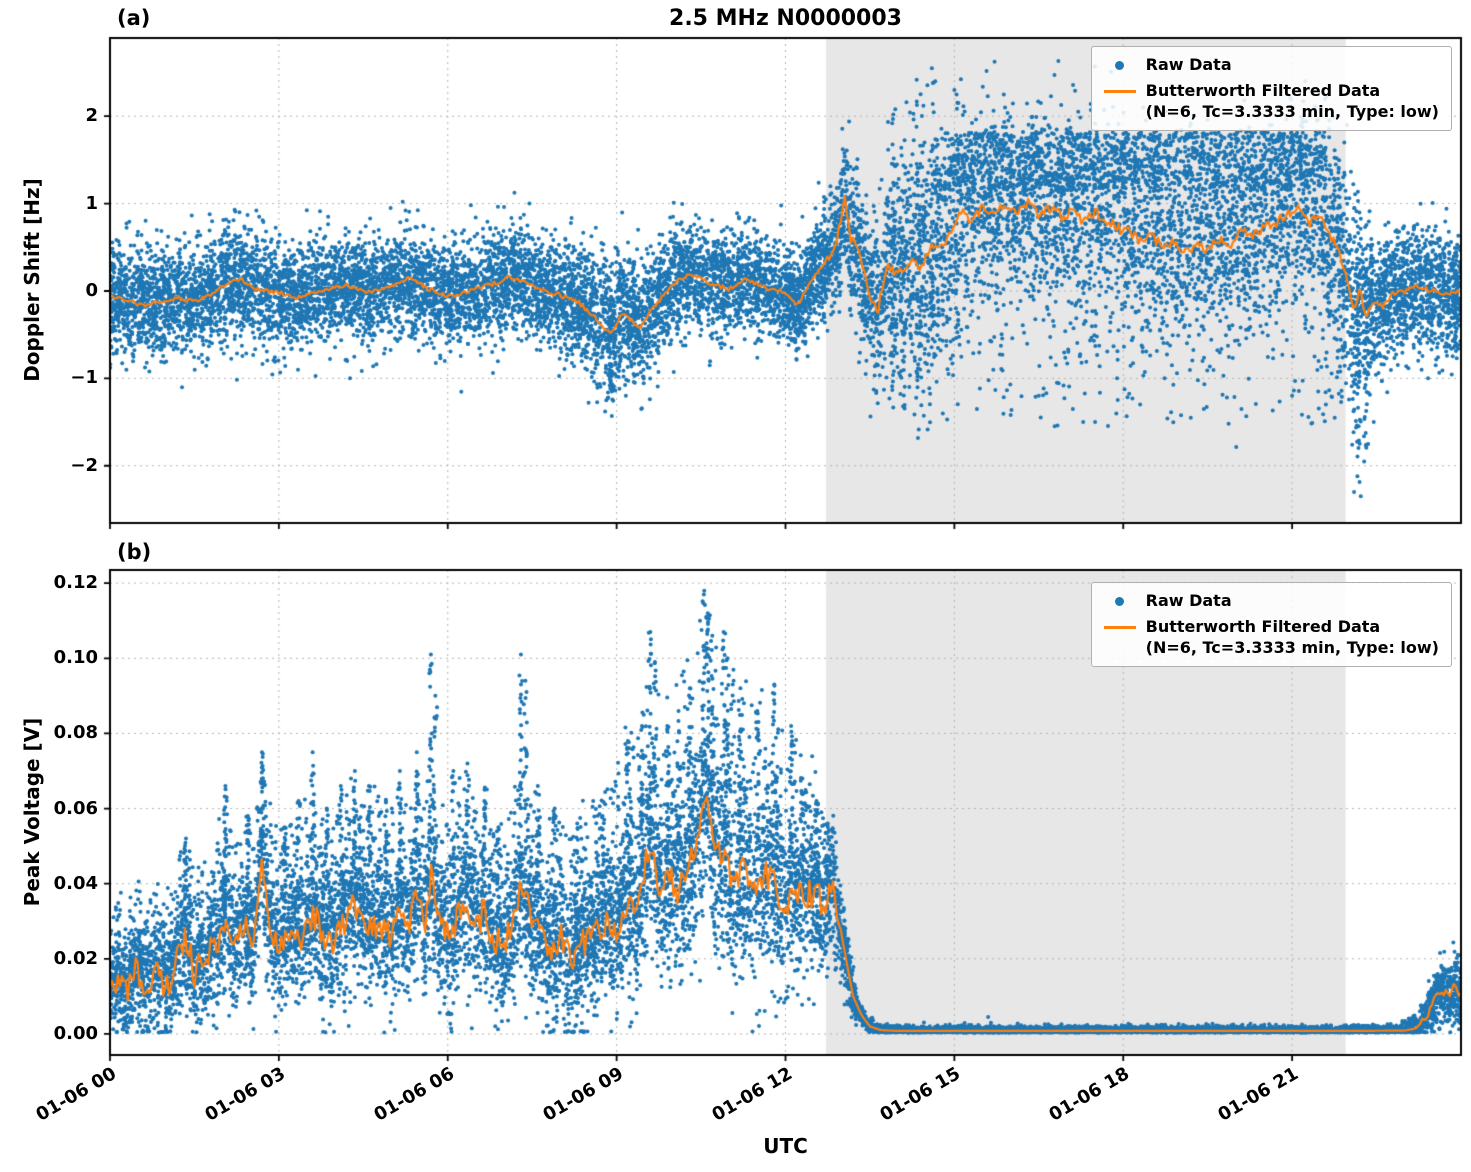 The image size is (1471, 1172). Describe the element at coordinates (75, 883) in the screenshot. I see `y-tick-label: 0.04` at that location.